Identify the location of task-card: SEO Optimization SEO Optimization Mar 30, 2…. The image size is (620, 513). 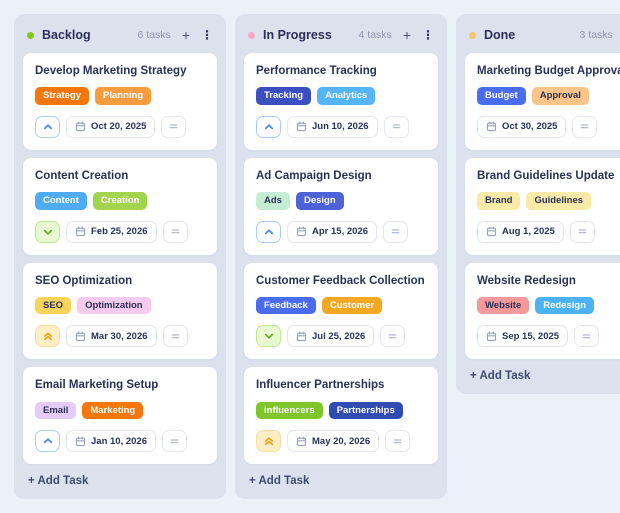
(120, 311).